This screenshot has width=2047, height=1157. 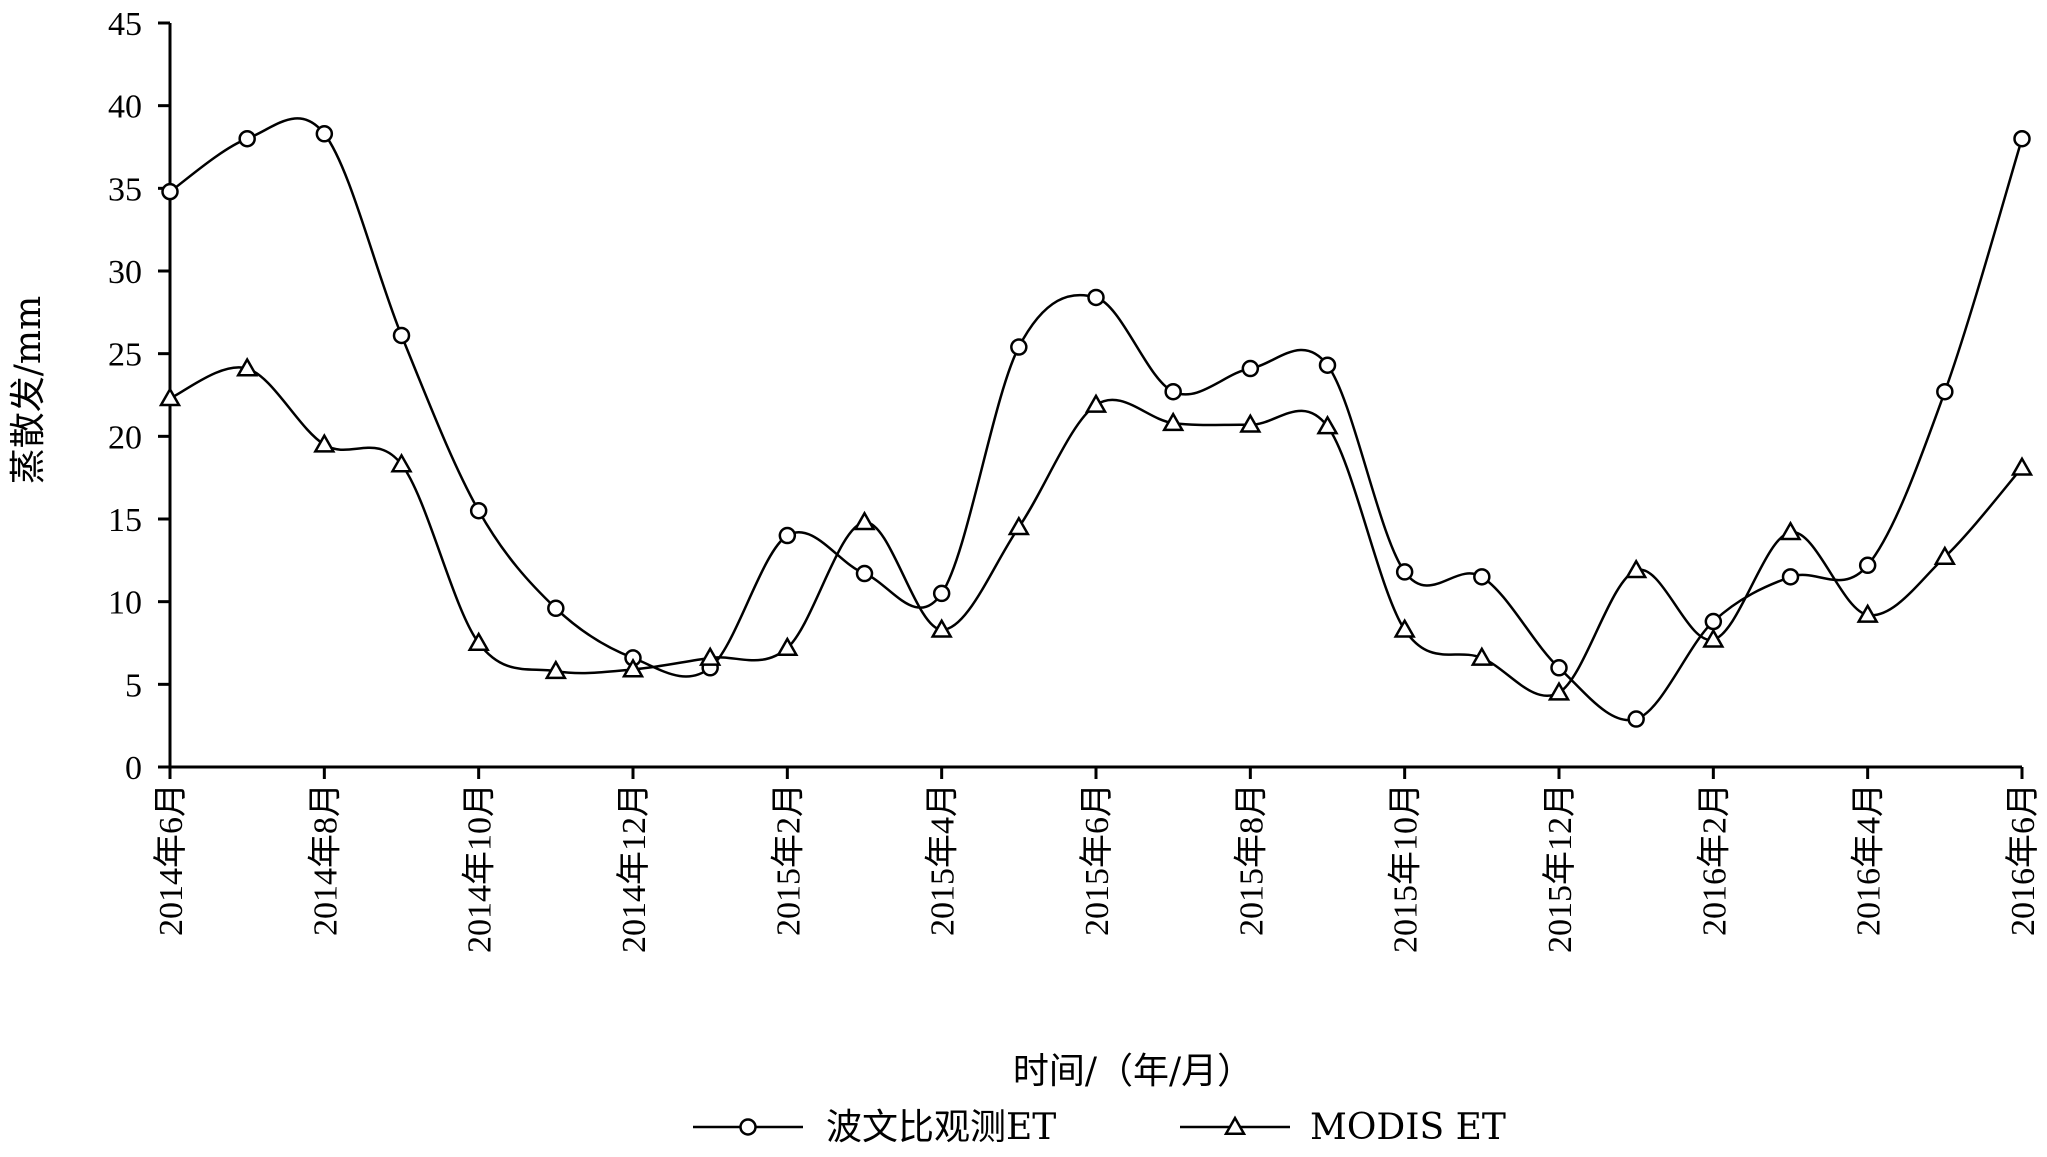 What do you see at coordinates (125, 107) in the screenshot?
I see `y-tick-label: 40` at bounding box center [125, 107].